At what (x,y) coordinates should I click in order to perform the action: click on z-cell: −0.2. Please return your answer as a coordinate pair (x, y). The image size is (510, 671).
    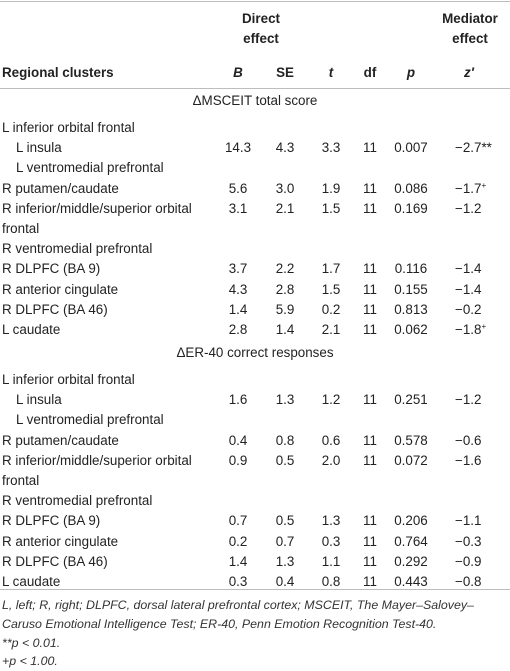
    Looking at the image, I should click on (478, 310).